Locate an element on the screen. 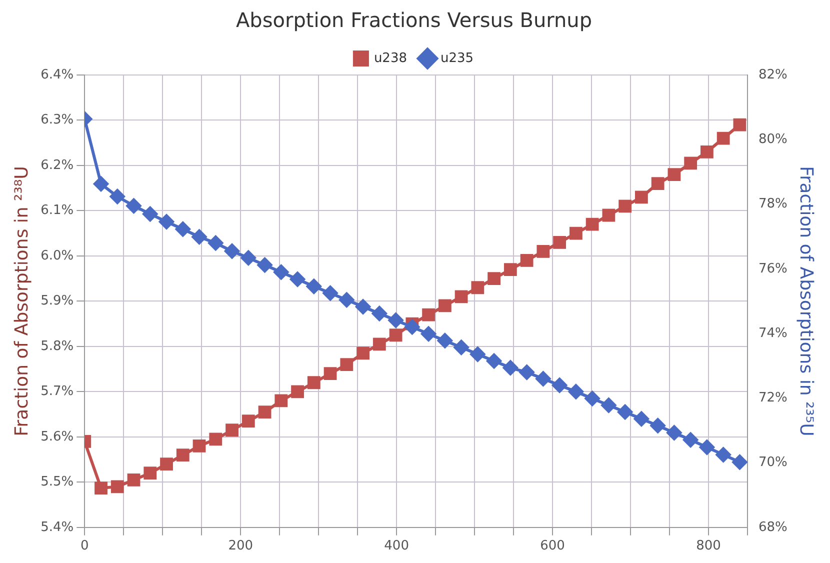  y-tick-label: 5.8% is located at coordinates (57, 346).